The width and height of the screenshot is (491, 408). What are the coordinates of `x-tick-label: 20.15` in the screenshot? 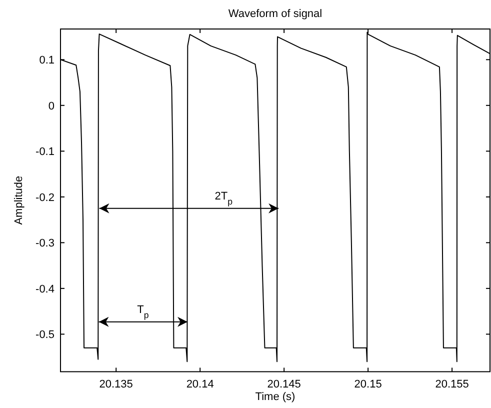 It's located at (368, 384).